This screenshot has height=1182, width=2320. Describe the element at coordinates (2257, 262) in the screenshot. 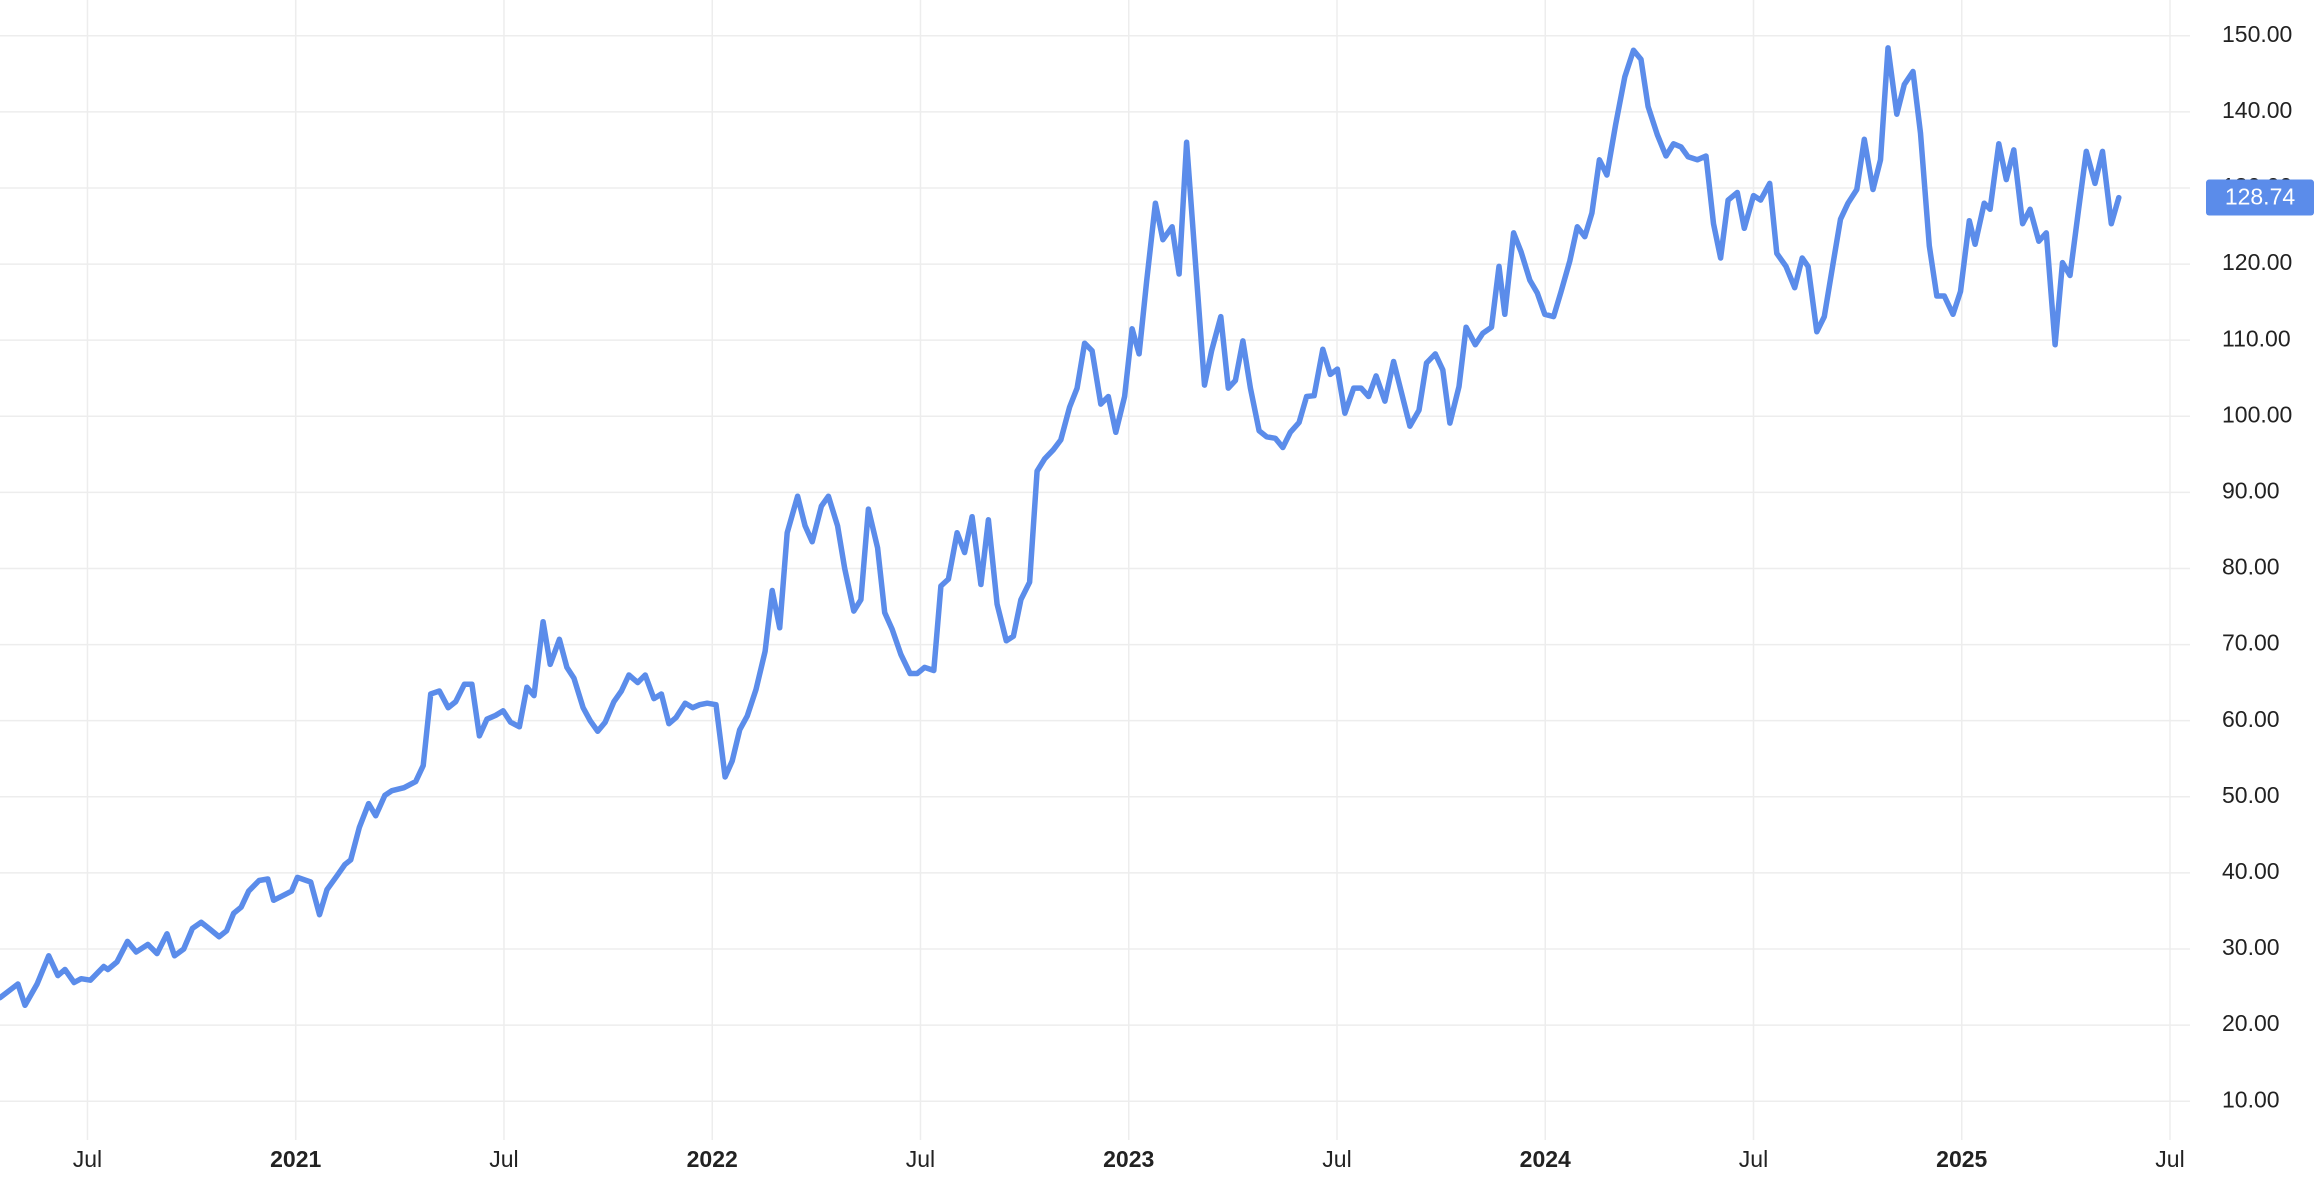

I see `y-tick-label: 120.00` at that location.